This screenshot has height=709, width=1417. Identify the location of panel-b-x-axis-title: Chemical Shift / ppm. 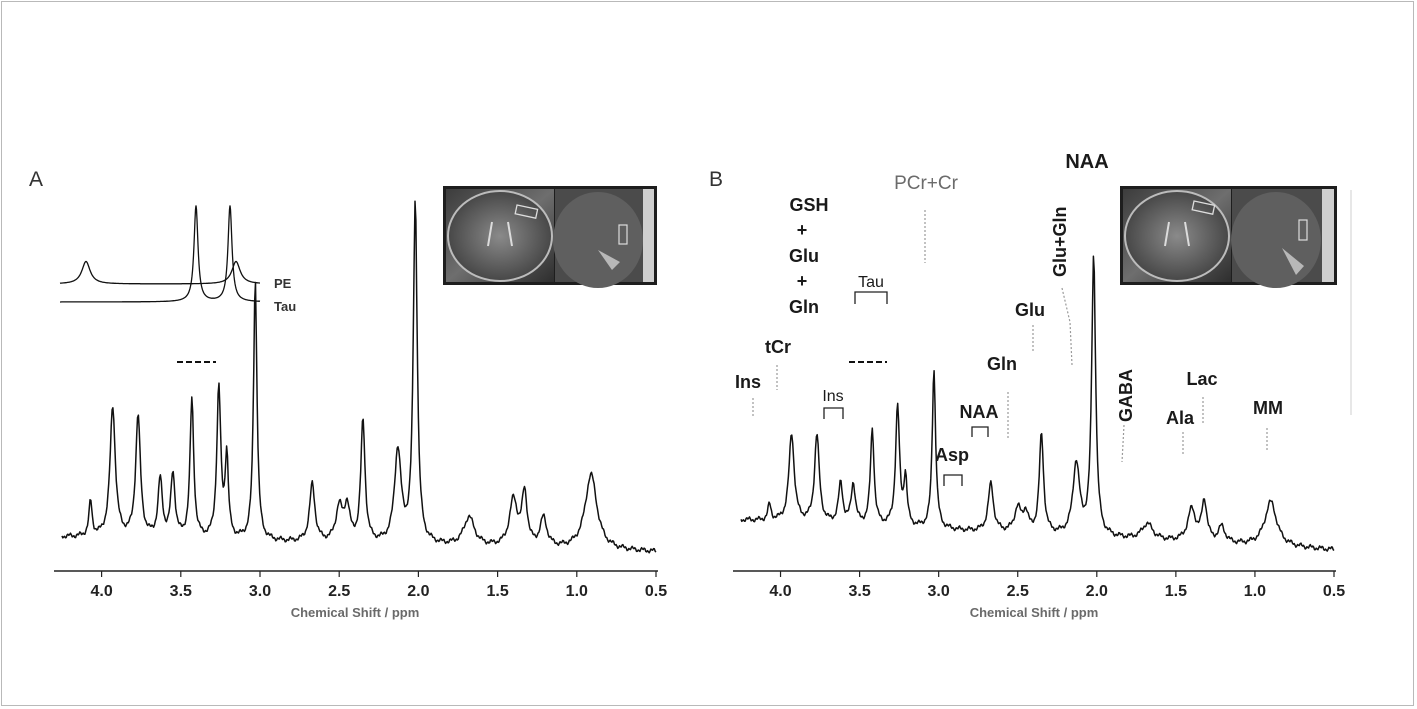
(1034, 612).